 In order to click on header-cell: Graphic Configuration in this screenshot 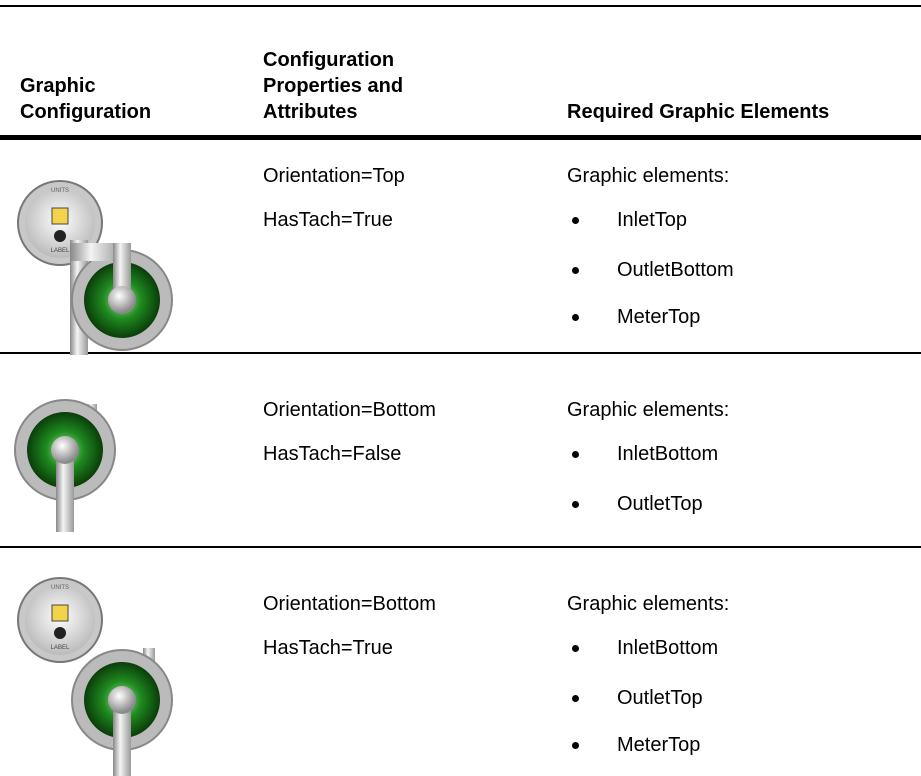, I will do `click(86, 99)`.